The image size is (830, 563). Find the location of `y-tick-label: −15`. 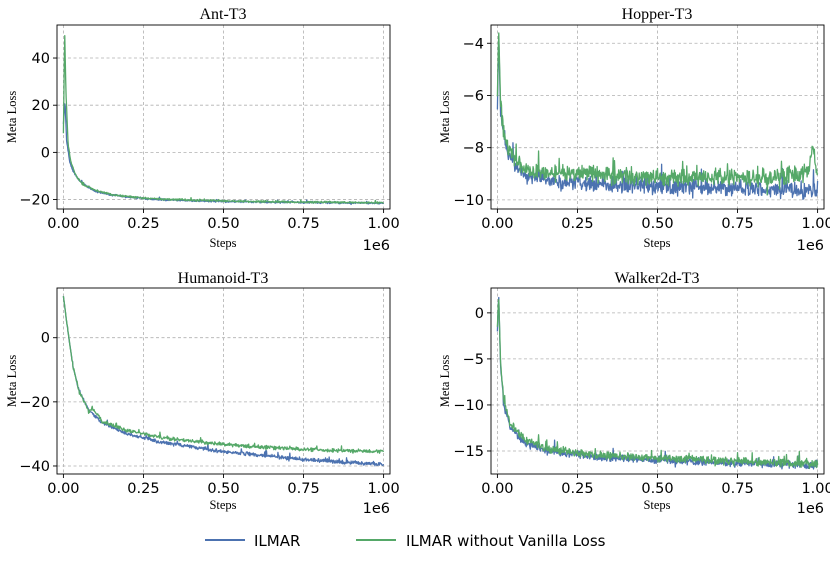

y-tick-label: −15 is located at coordinates (468, 452).